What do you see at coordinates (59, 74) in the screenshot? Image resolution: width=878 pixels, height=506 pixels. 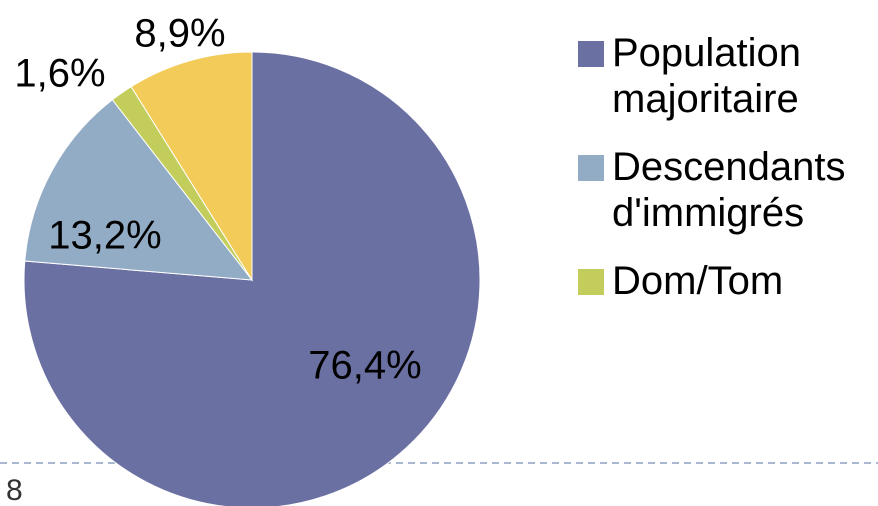 I see `data-label: 1,6%` at bounding box center [59, 74].